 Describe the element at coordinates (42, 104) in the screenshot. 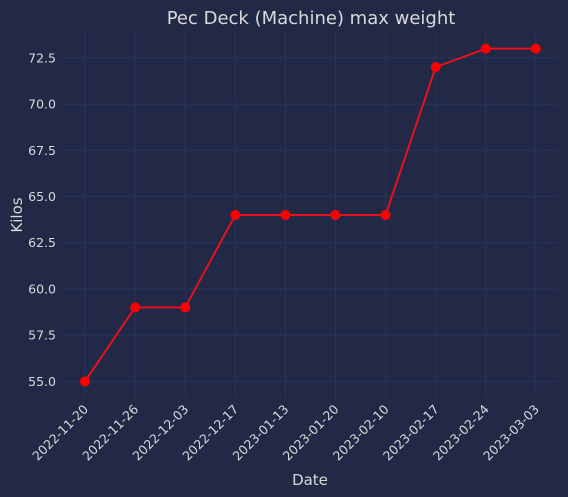

I see `y-tick-label: 70.0` at that location.